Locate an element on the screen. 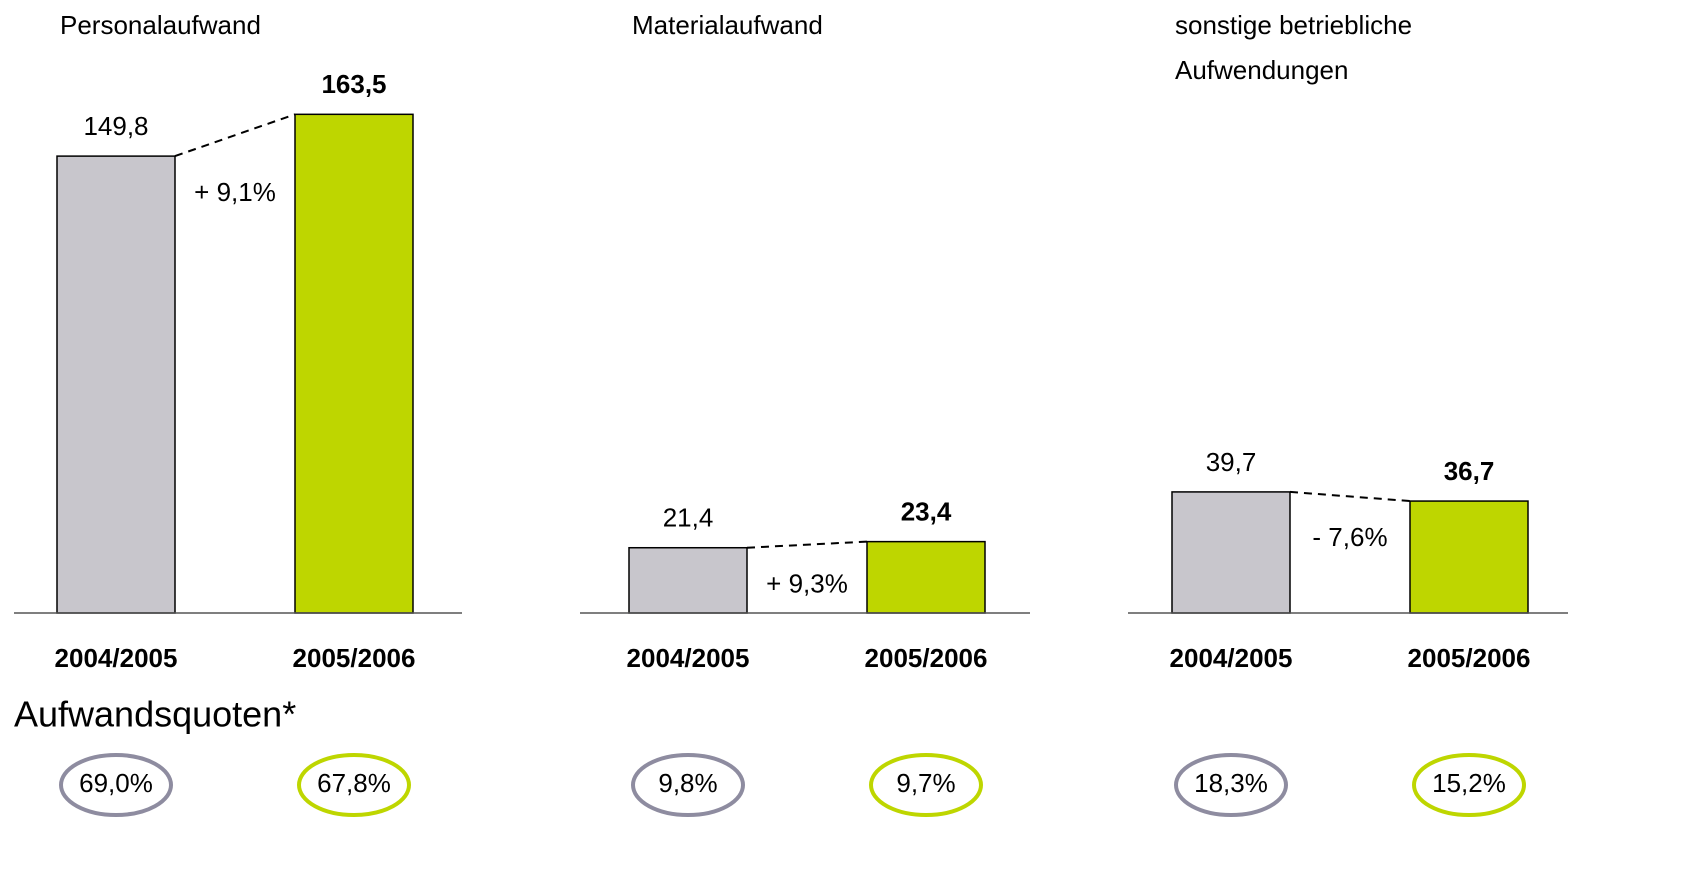 This screenshot has width=1692, height=879. change-annotation: + 9,3% is located at coordinates (807, 584).